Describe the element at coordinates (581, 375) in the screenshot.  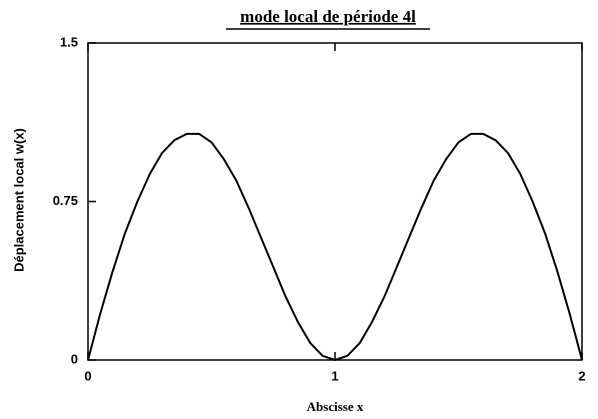
I see `x-tick-label: 2` at that location.